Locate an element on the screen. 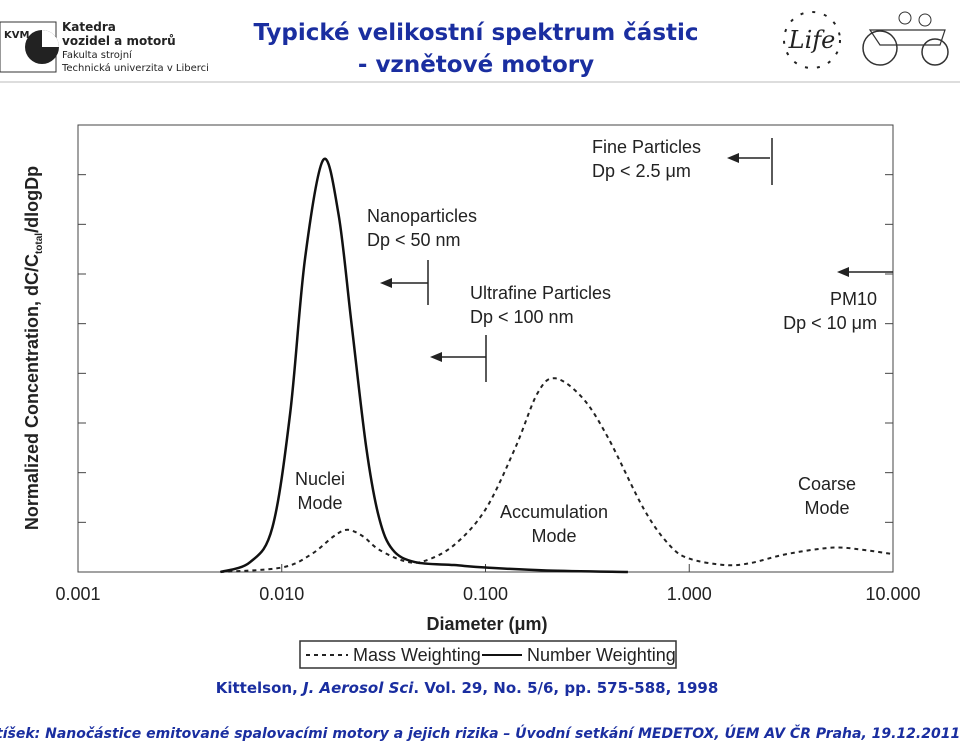  x-tick-label: 0.010 is located at coordinates (281, 594).